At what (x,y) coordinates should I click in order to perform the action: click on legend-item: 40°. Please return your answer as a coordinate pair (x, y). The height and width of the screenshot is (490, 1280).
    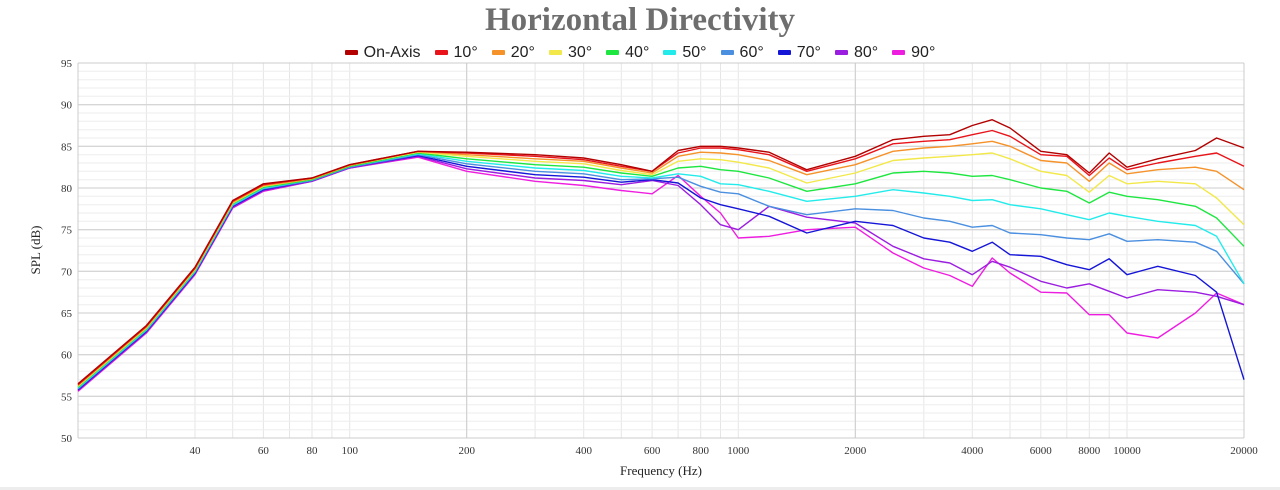
    Looking at the image, I should click on (627, 53).